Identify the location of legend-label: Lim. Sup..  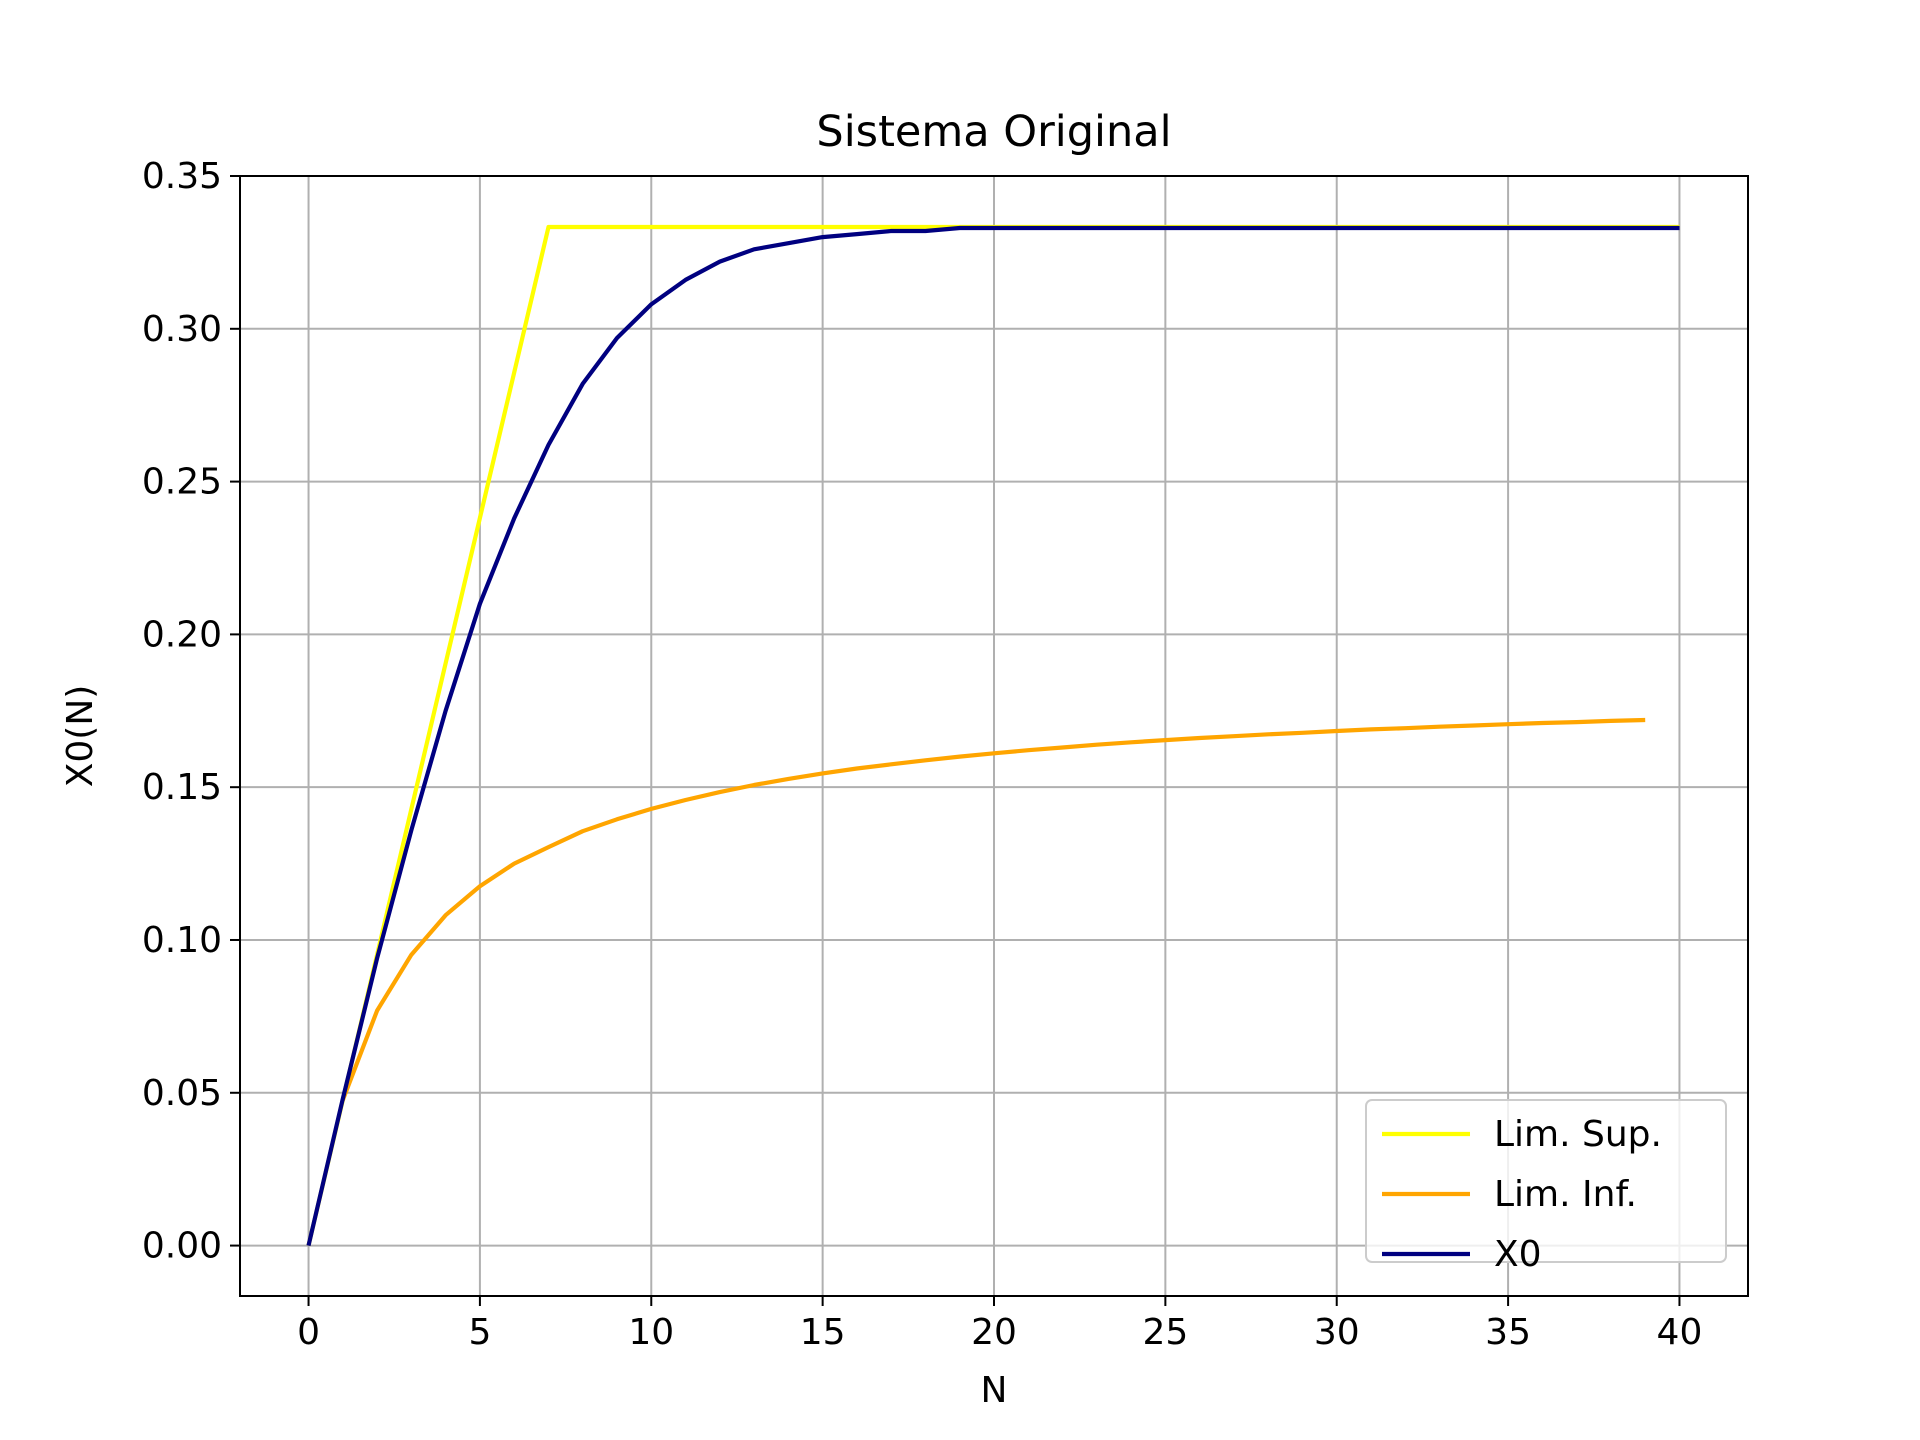
(1578, 1134).